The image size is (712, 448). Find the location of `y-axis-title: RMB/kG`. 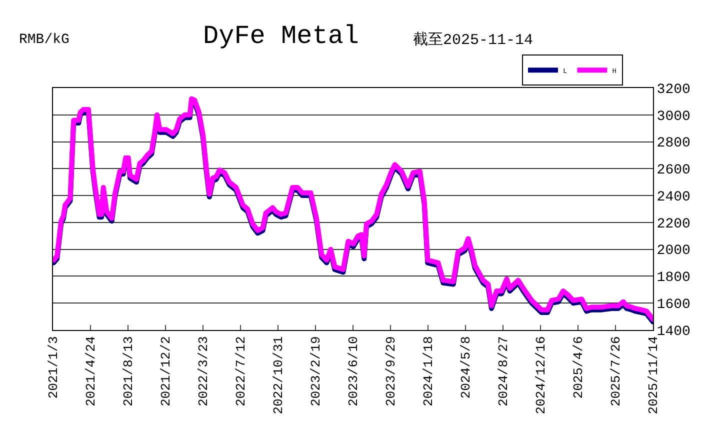

y-axis-title: RMB/kG is located at coordinates (44, 40).